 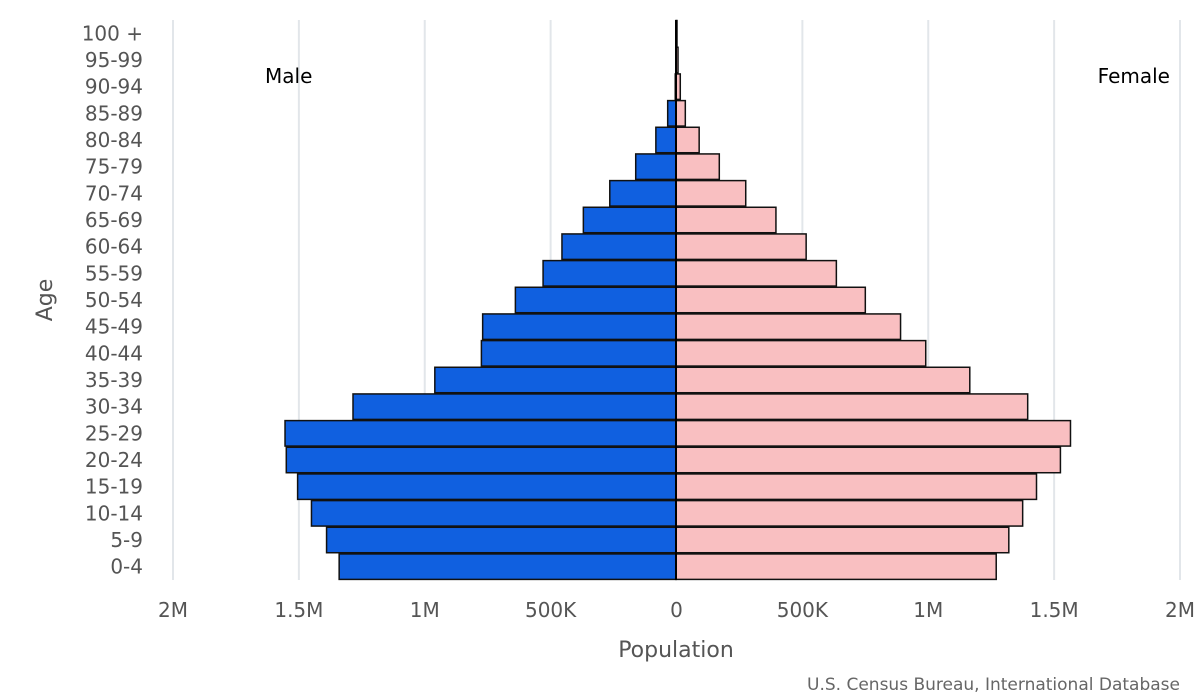 What do you see at coordinates (126, 567) in the screenshot?
I see `y-tick-label: 0-4` at bounding box center [126, 567].